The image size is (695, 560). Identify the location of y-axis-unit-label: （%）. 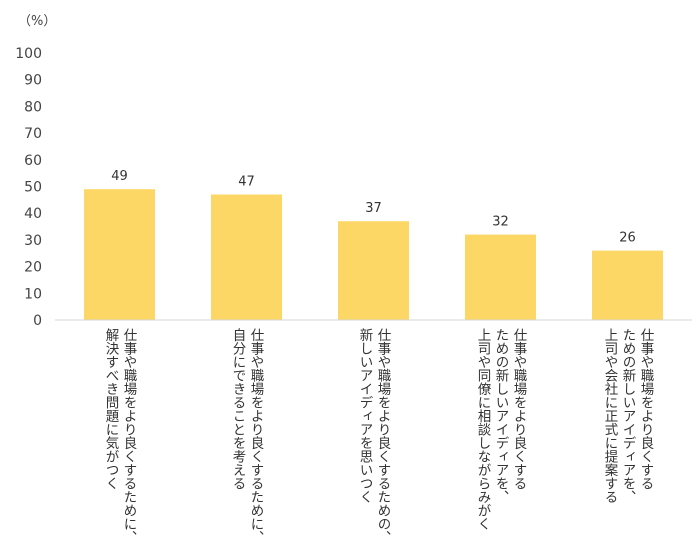
(37, 21).